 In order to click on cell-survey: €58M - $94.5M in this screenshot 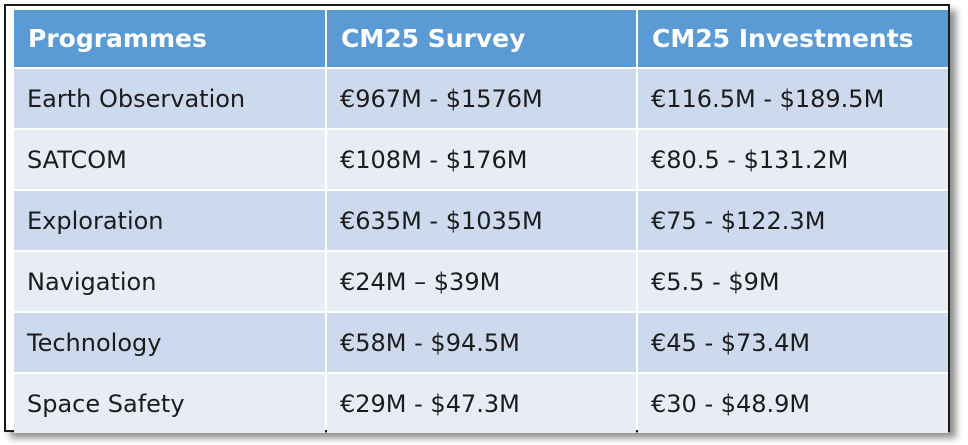, I will do `click(481, 342)`.